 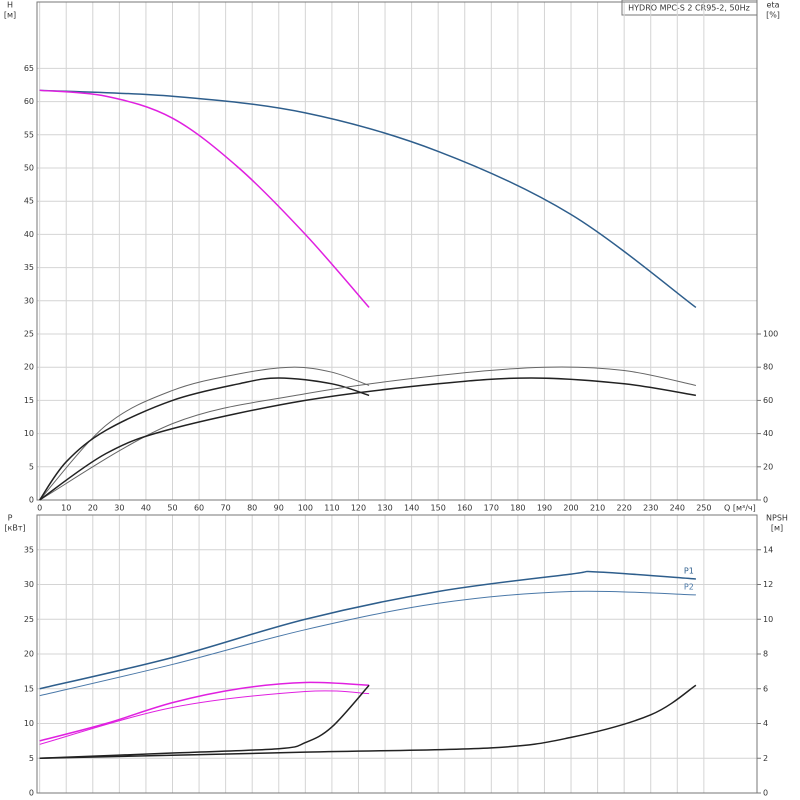 I want to click on x-tick-label: 10, so click(x=66, y=508).